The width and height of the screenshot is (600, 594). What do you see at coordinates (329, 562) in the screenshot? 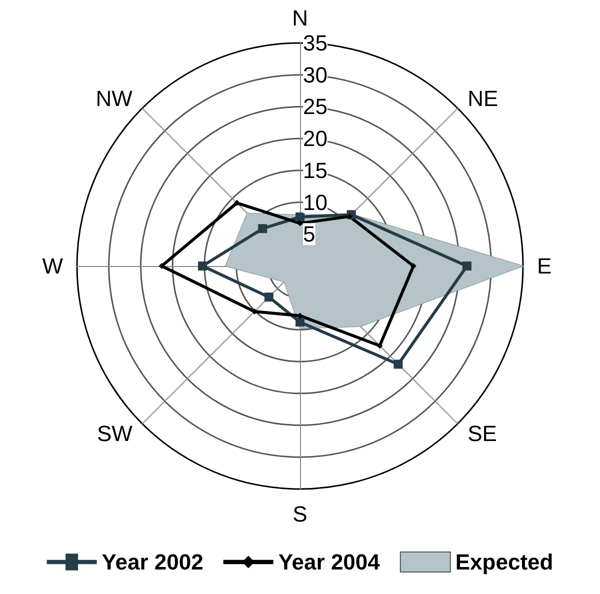
I see `legend-label: Year 2004` at bounding box center [329, 562].